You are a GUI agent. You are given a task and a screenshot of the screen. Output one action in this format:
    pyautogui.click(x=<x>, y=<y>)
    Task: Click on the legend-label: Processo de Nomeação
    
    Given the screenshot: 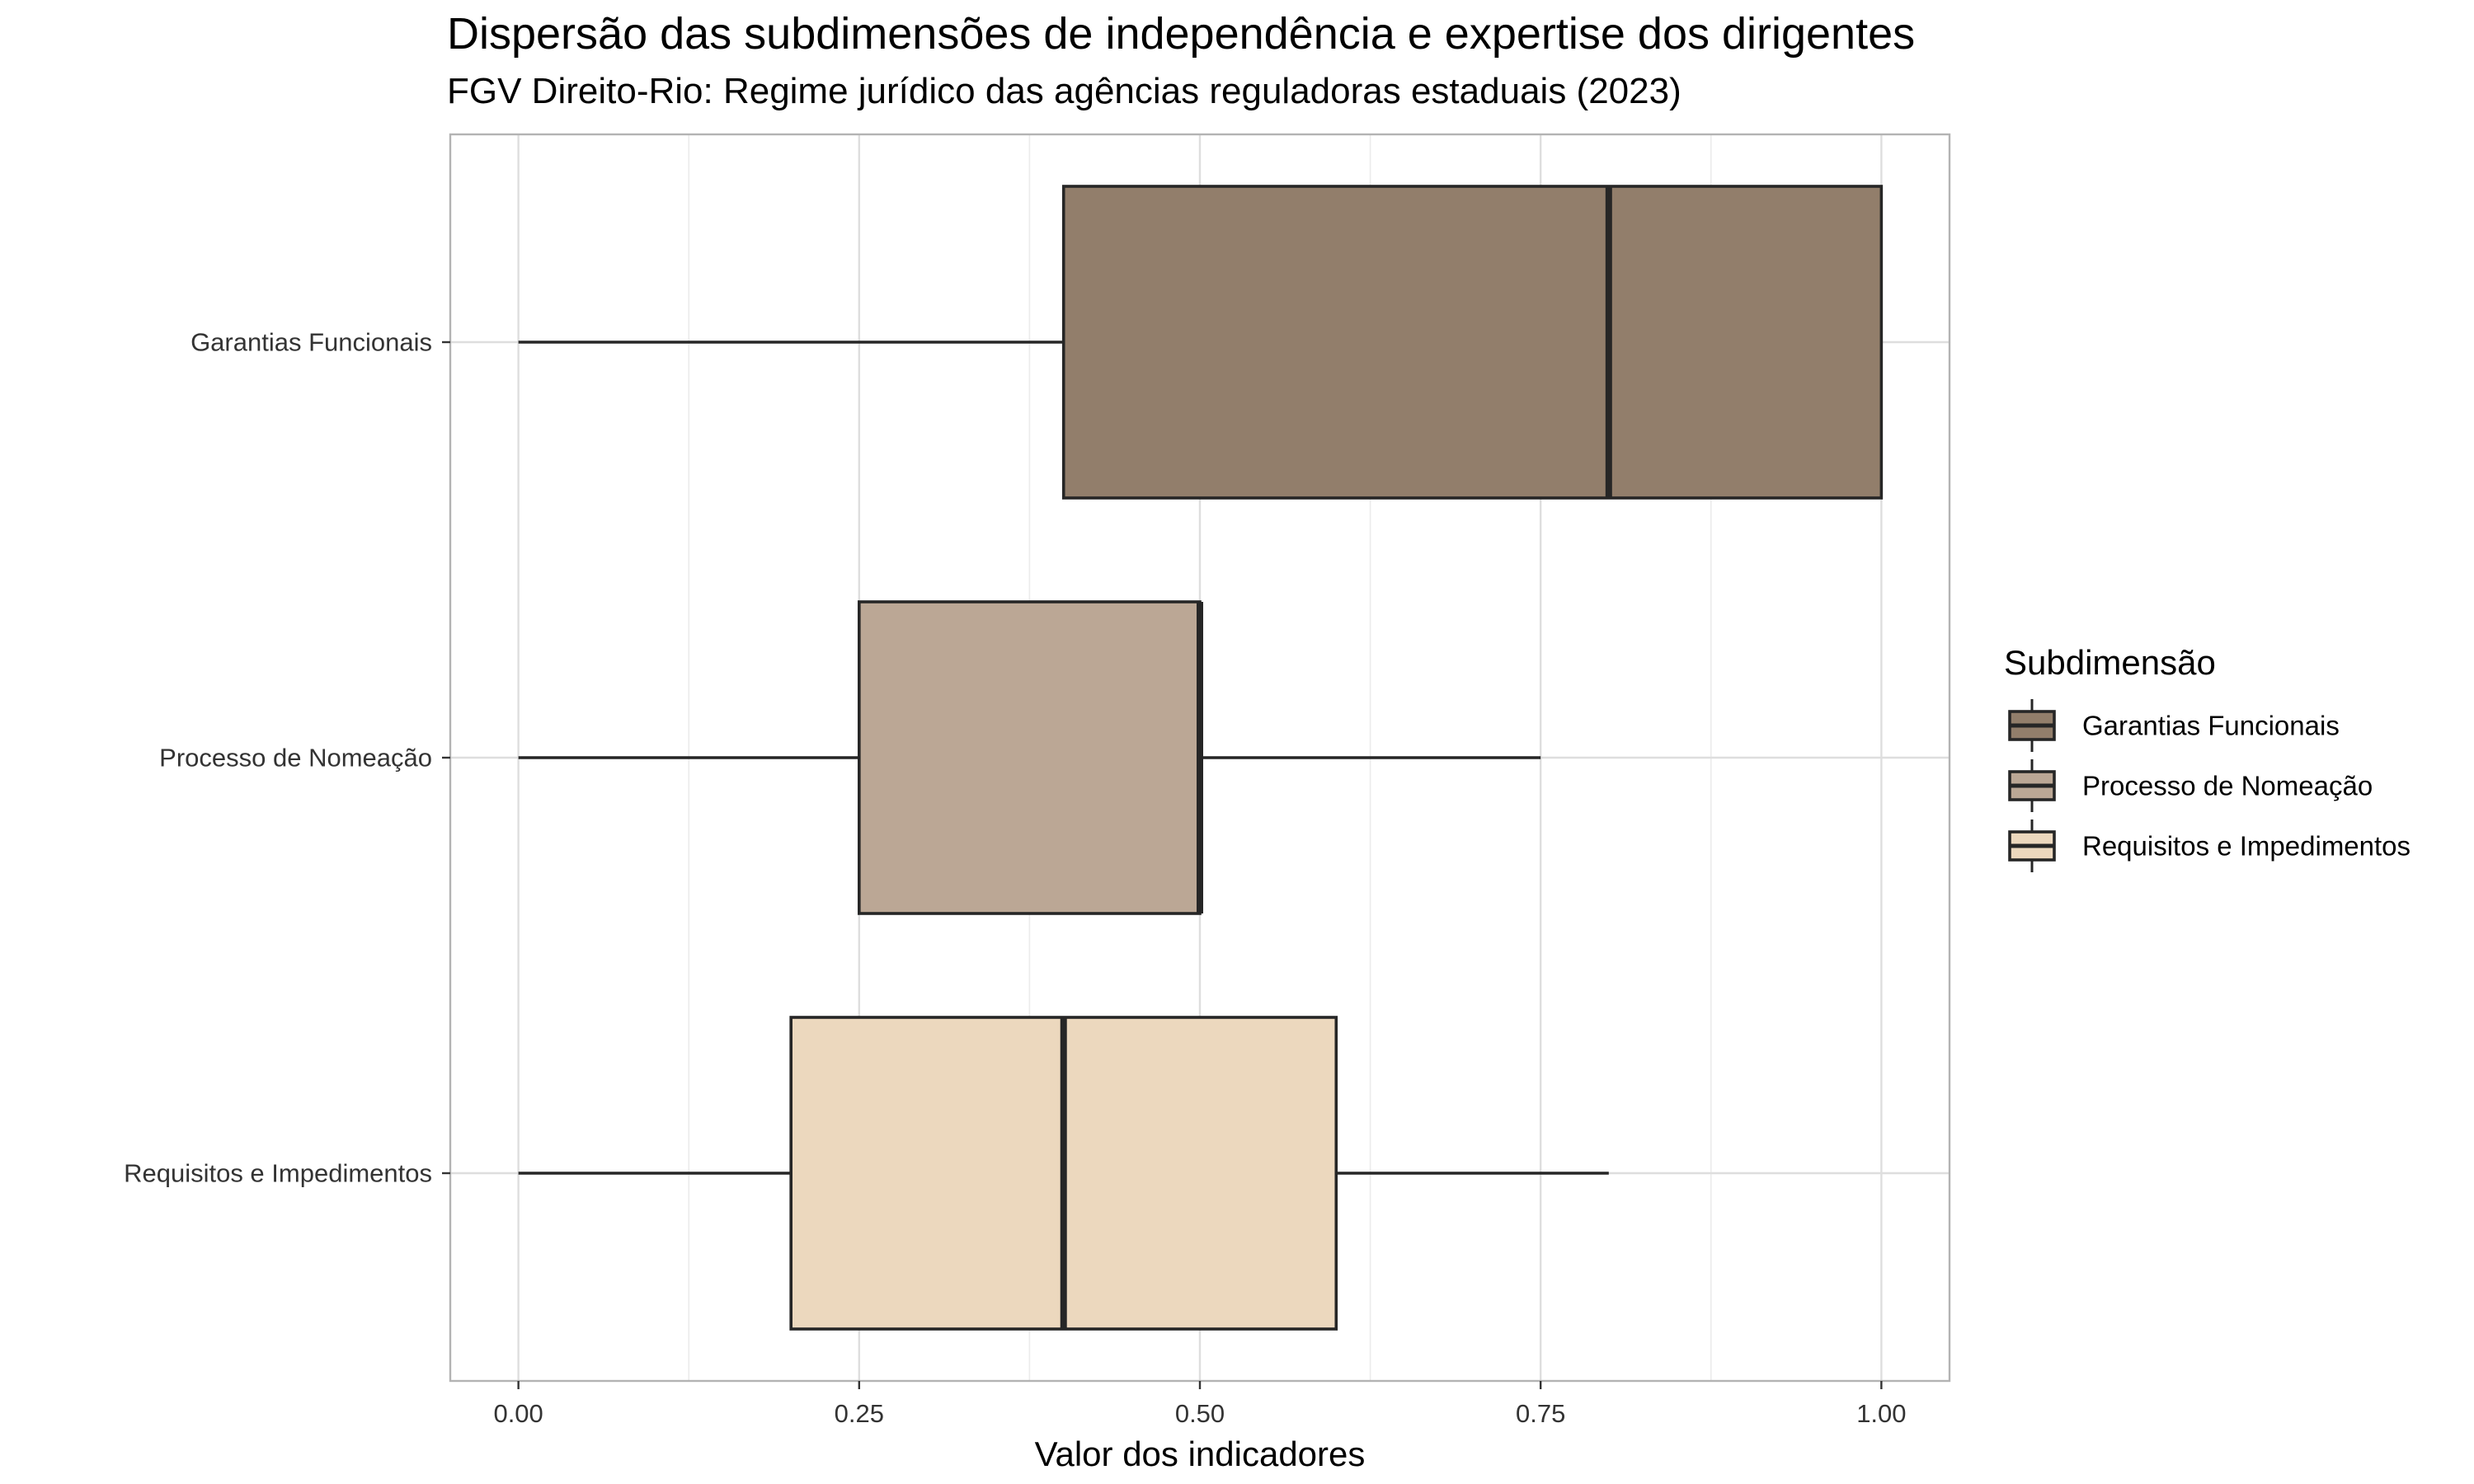 What is the action you would take?
    pyautogui.click(x=2227, y=786)
    